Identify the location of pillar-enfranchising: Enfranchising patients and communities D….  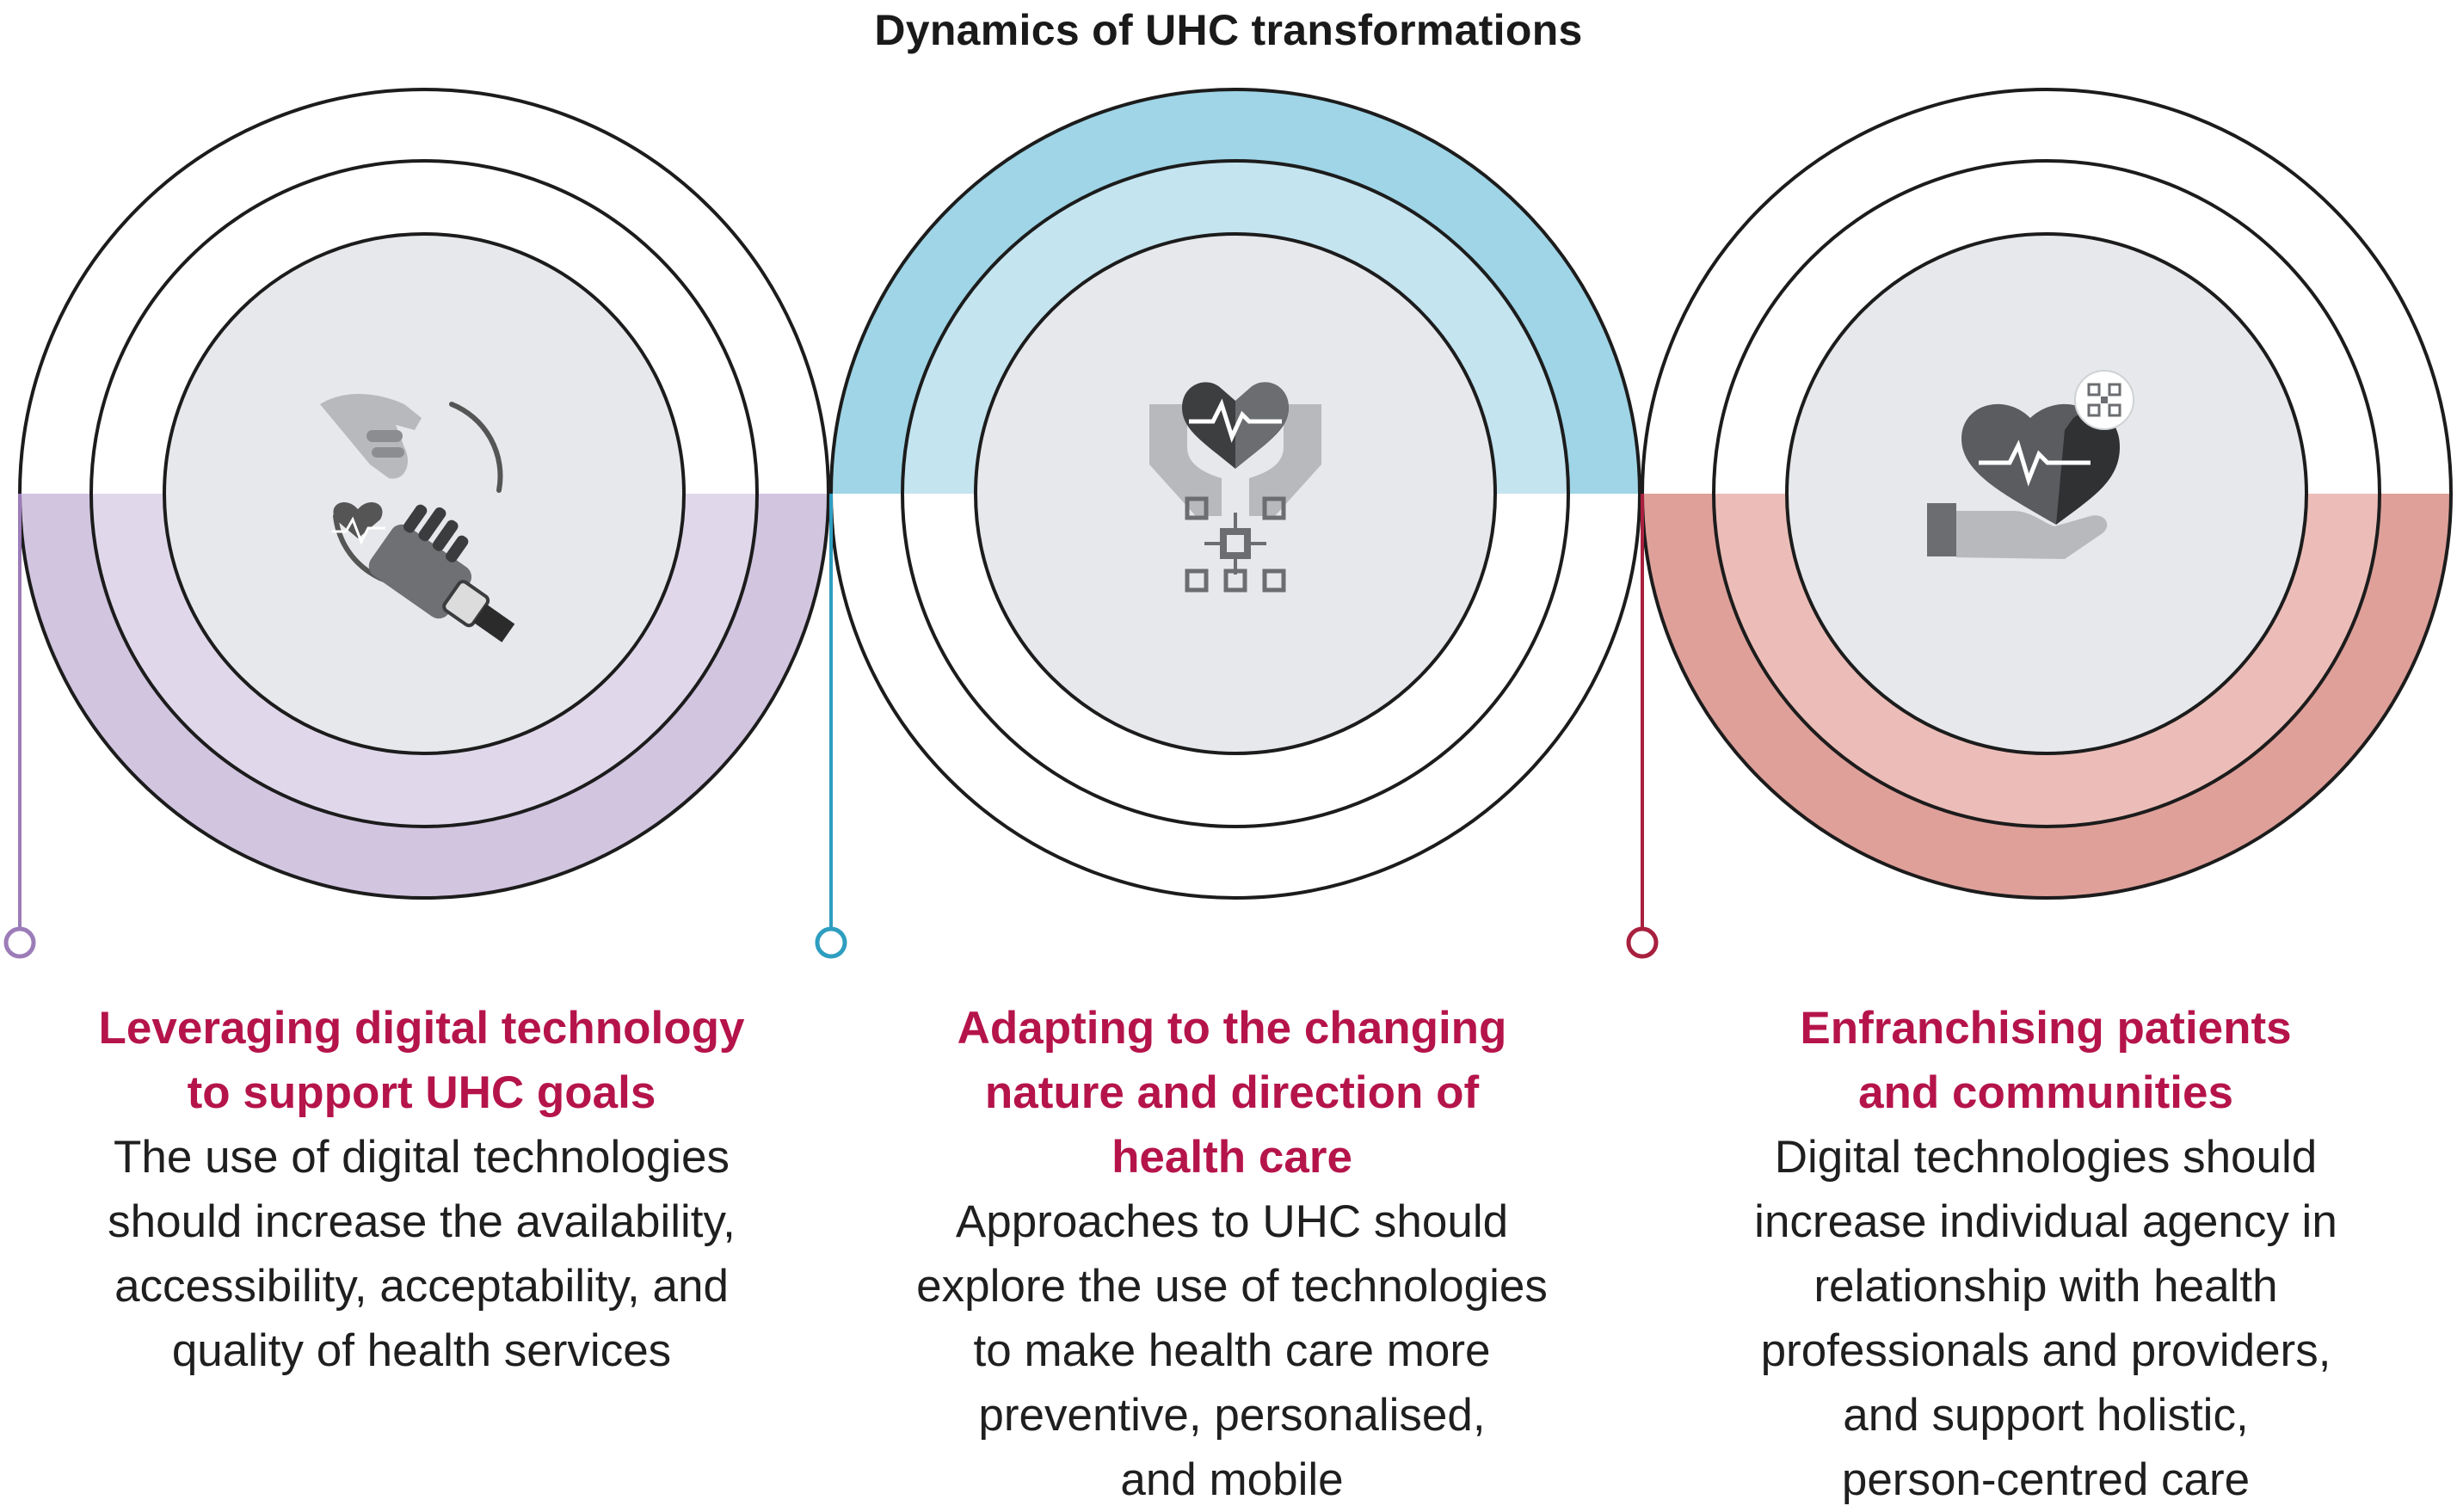
(2046, 1254).